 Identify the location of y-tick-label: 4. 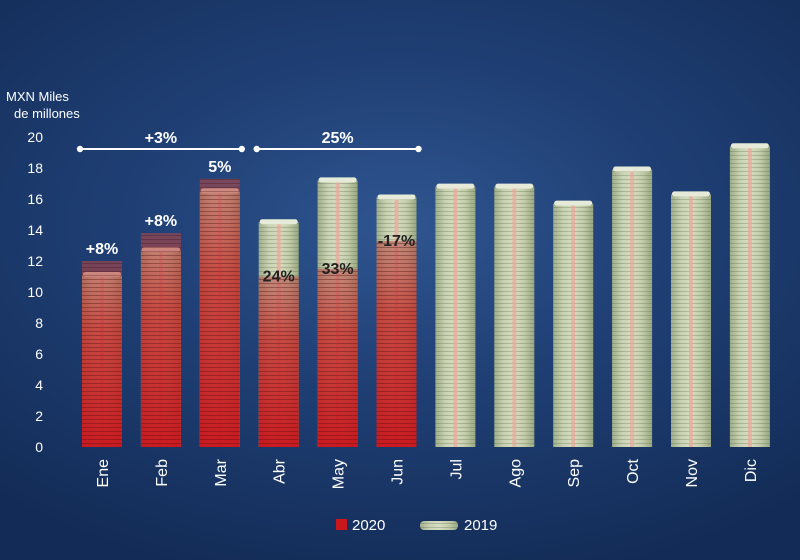
(39, 385).